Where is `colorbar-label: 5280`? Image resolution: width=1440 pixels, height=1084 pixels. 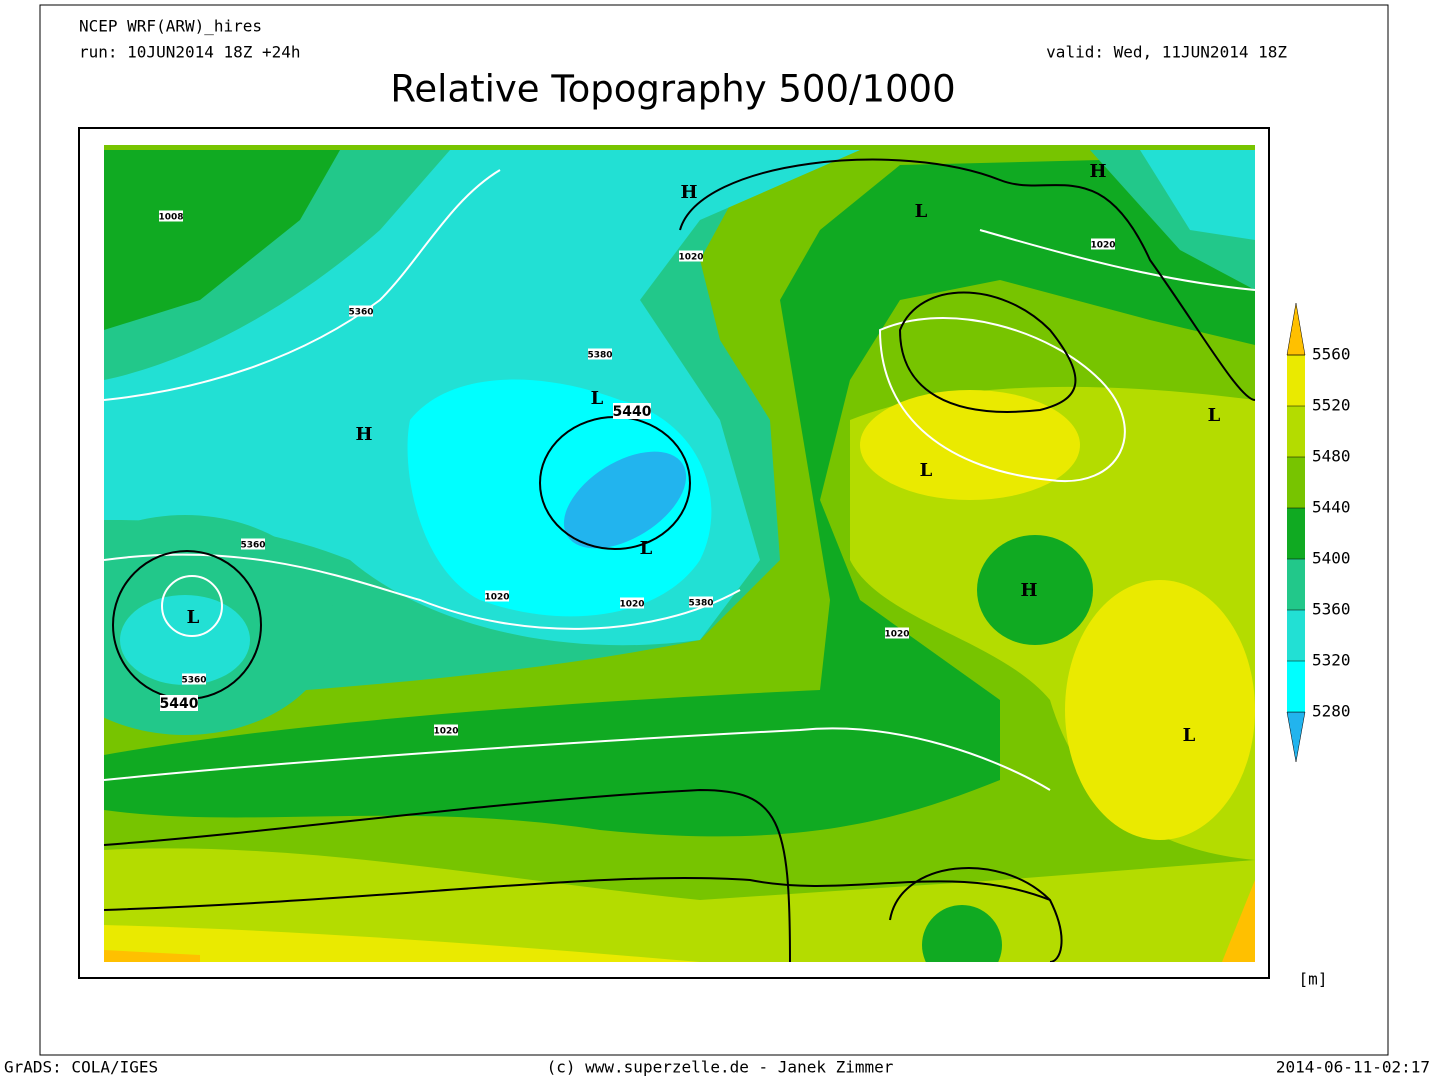 colorbar-label: 5280 is located at coordinates (1331, 711).